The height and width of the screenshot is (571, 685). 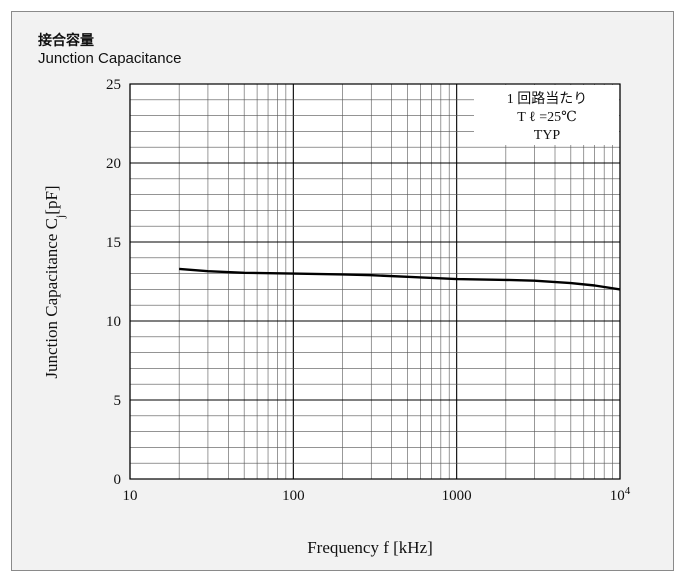 What do you see at coordinates (113, 282) in the screenshot?
I see `y-tick-labels: 0 5 10 15 20 25` at bounding box center [113, 282].